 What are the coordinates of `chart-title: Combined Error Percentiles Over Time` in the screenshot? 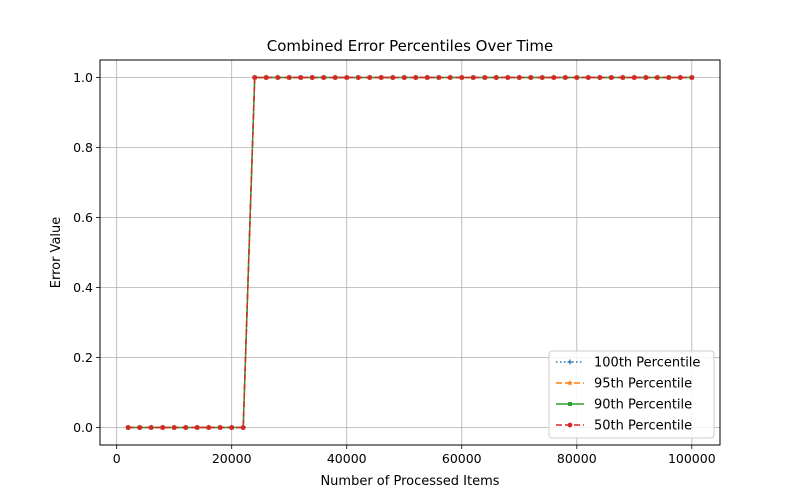 It's located at (410, 46).